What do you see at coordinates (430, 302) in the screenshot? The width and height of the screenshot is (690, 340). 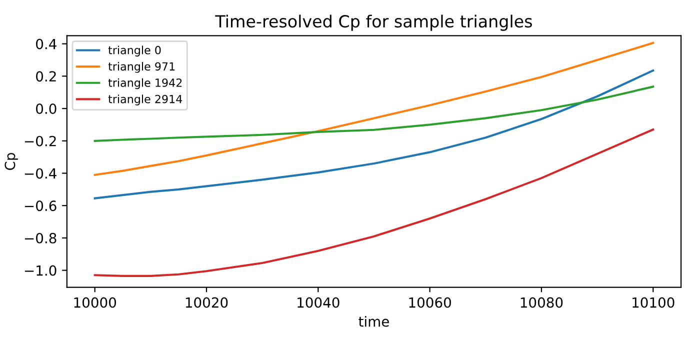 I see `x-tick-label: 10060` at bounding box center [430, 302].